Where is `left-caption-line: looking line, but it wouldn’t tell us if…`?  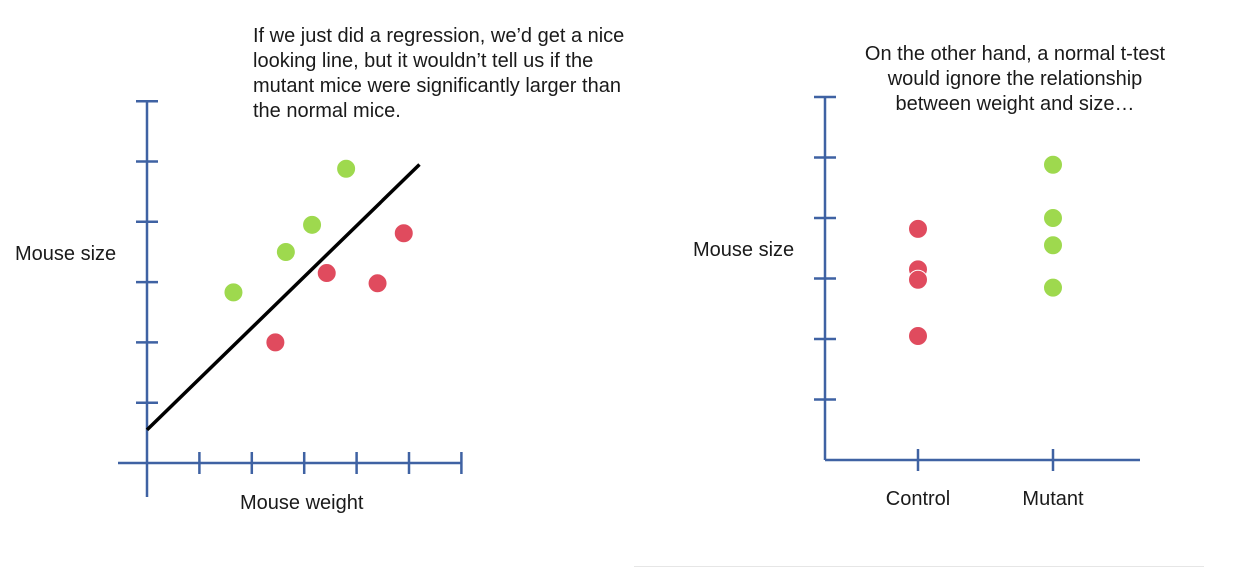
left-caption-line: looking line, but it wouldn’t tell us if… is located at coordinates (423, 61).